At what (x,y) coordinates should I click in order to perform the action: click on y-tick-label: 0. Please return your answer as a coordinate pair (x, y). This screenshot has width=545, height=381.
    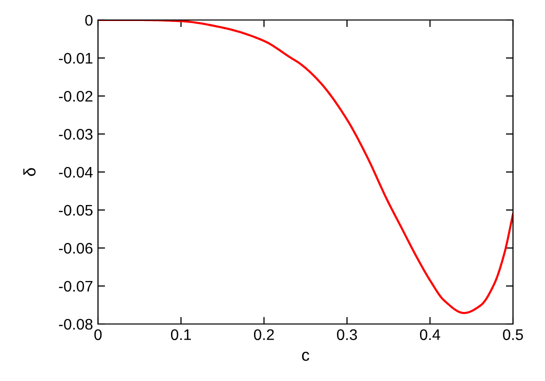
    Looking at the image, I should click on (89, 20).